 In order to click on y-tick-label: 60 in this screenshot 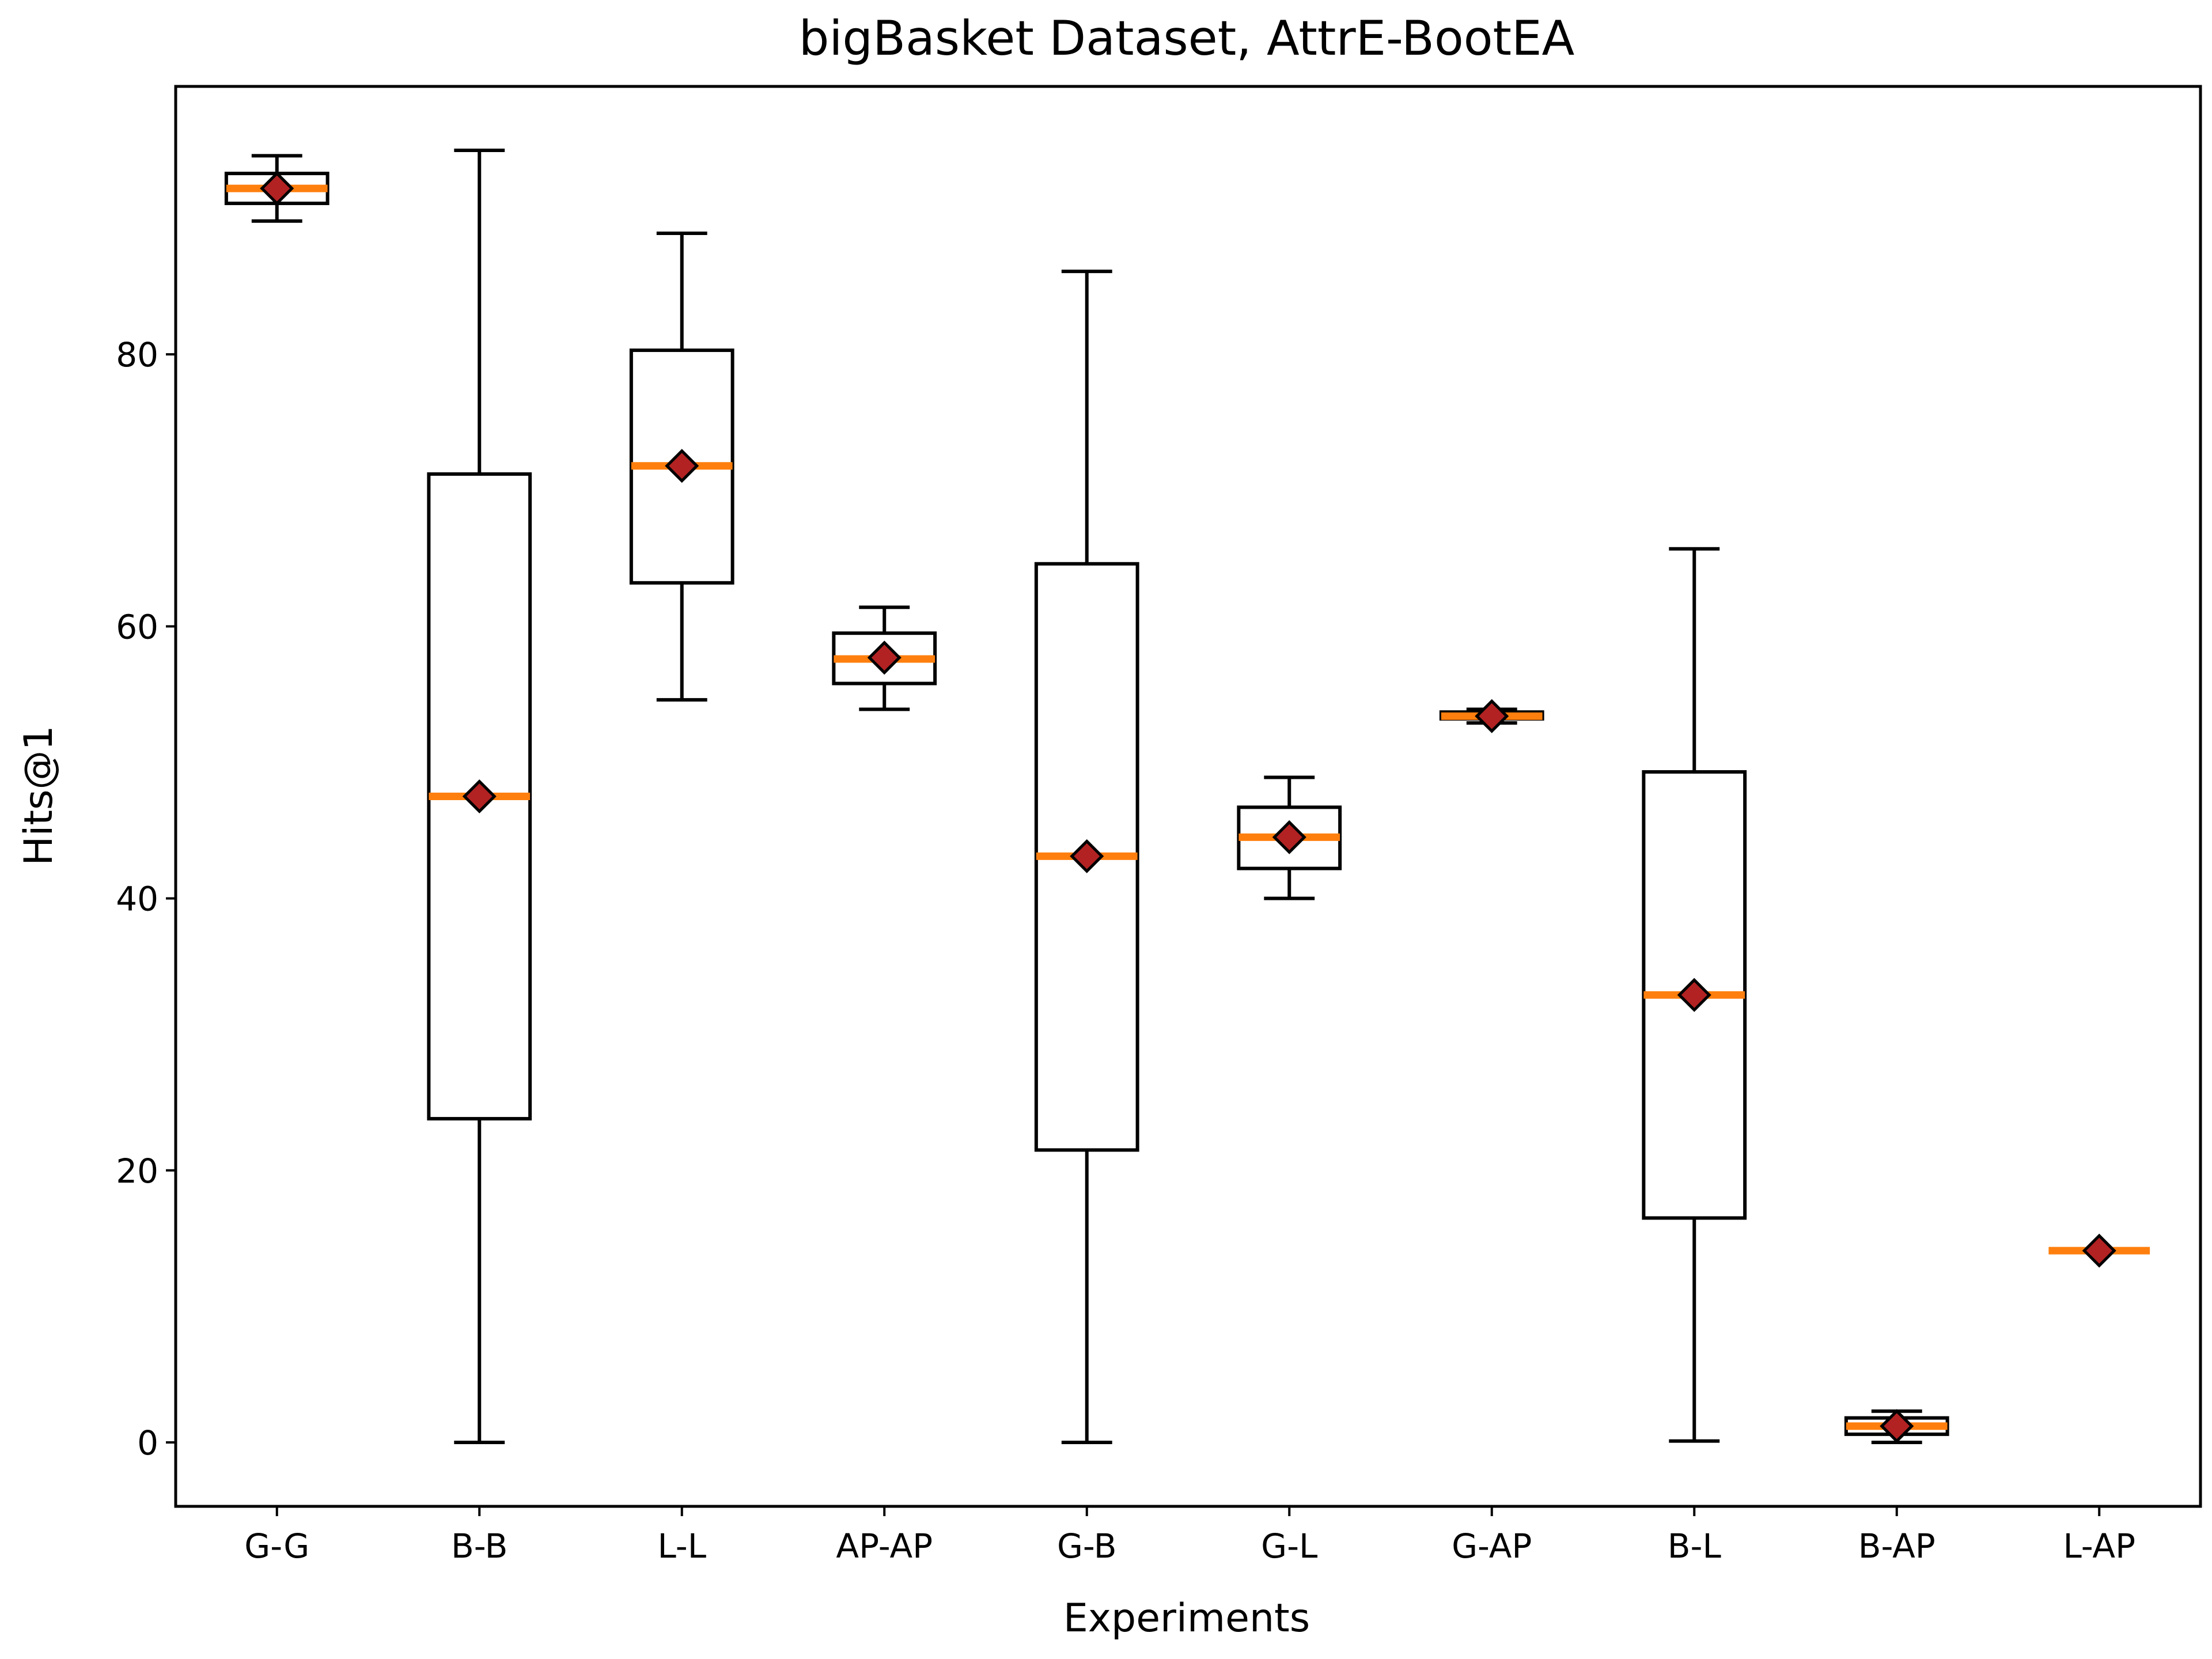, I will do `click(137, 626)`.